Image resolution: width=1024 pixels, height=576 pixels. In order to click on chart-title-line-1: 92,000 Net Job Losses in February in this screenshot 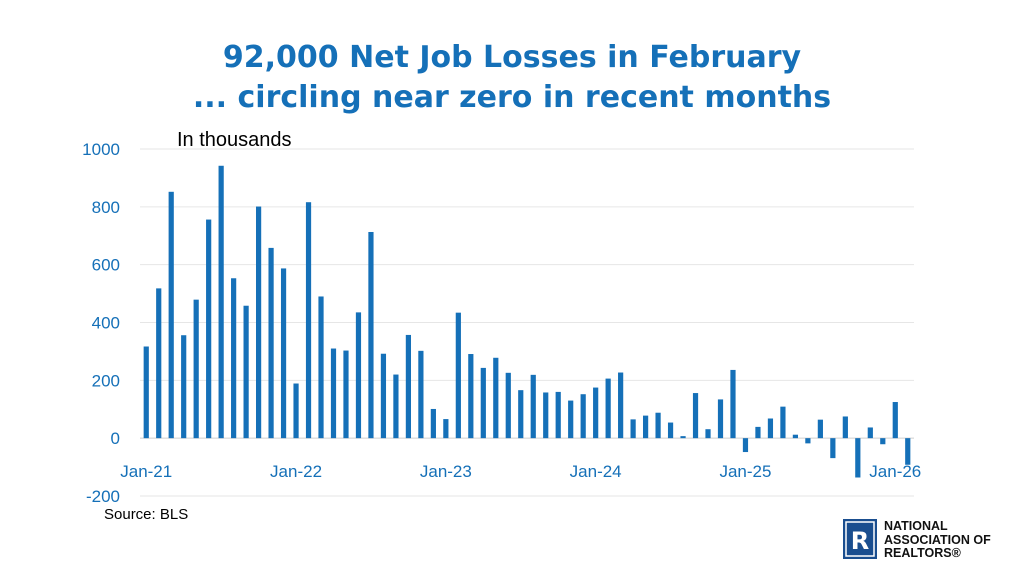, I will do `click(512, 57)`.